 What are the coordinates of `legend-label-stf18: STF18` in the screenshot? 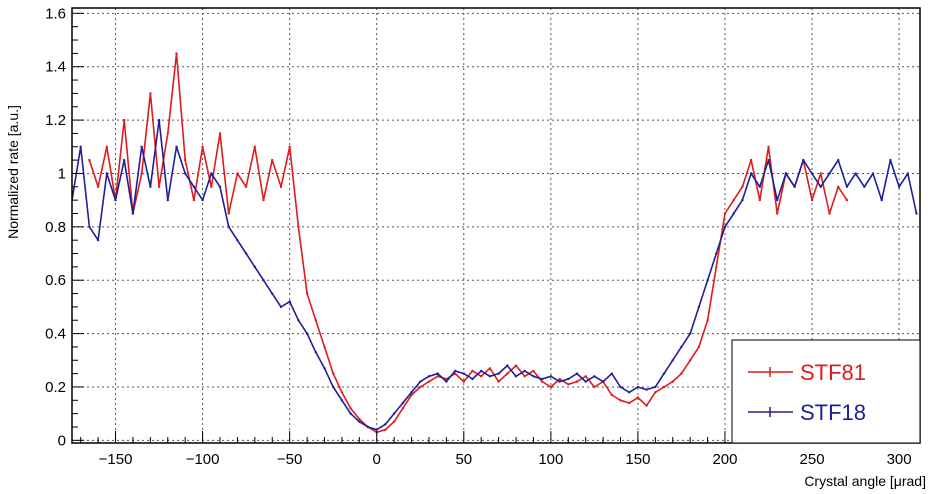 It's located at (833, 412).